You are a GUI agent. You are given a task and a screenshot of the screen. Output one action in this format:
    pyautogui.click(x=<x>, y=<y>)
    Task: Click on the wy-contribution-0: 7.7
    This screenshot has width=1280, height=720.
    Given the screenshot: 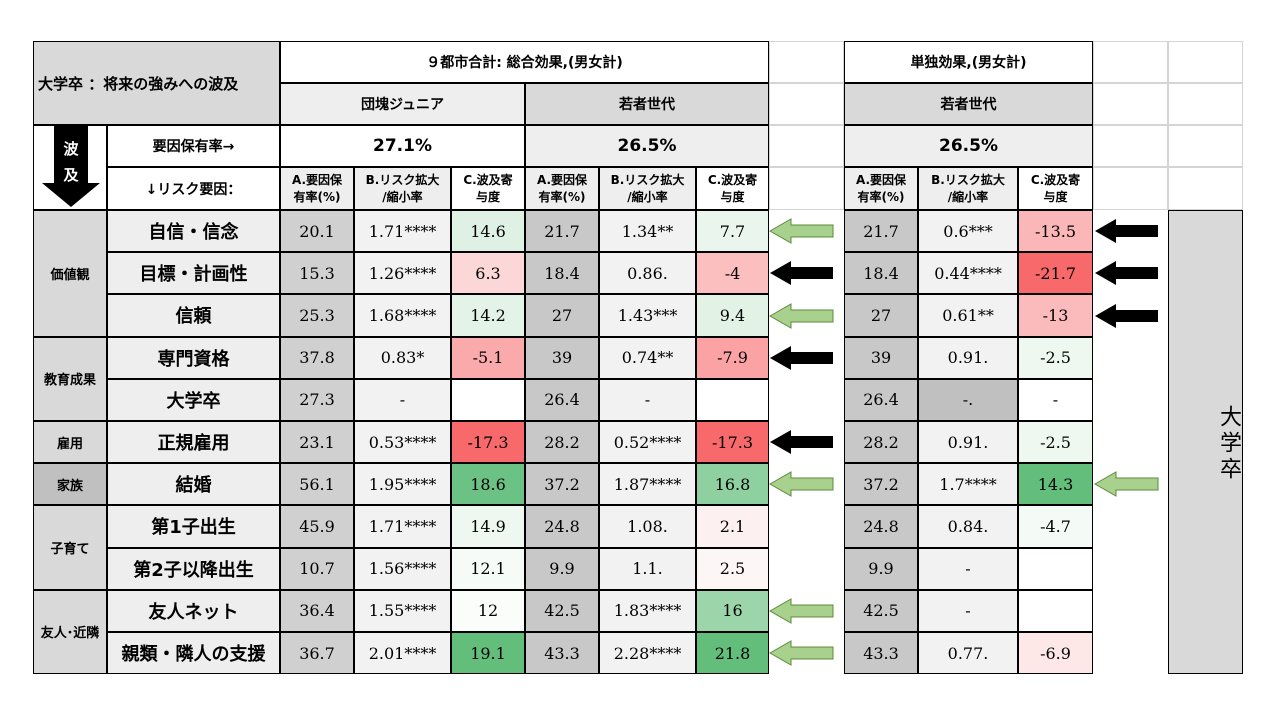 What is the action you would take?
    pyautogui.click(x=732, y=231)
    